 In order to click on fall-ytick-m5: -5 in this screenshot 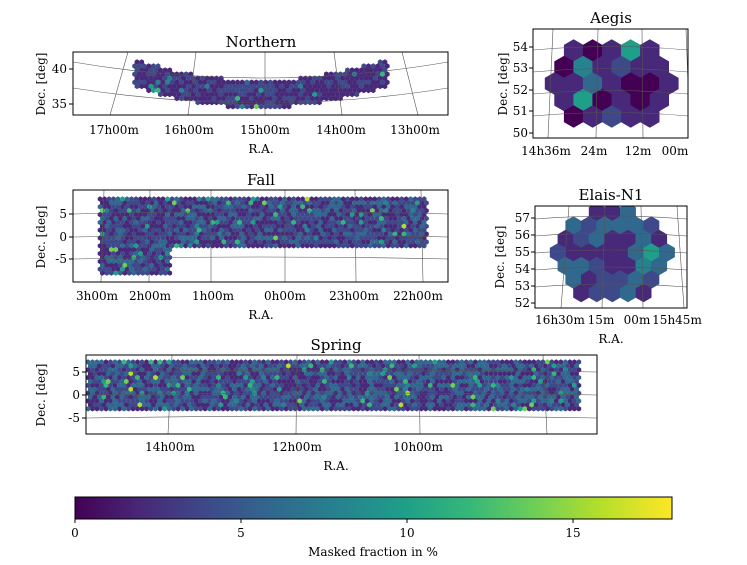, I will do `click(61, 259)`.